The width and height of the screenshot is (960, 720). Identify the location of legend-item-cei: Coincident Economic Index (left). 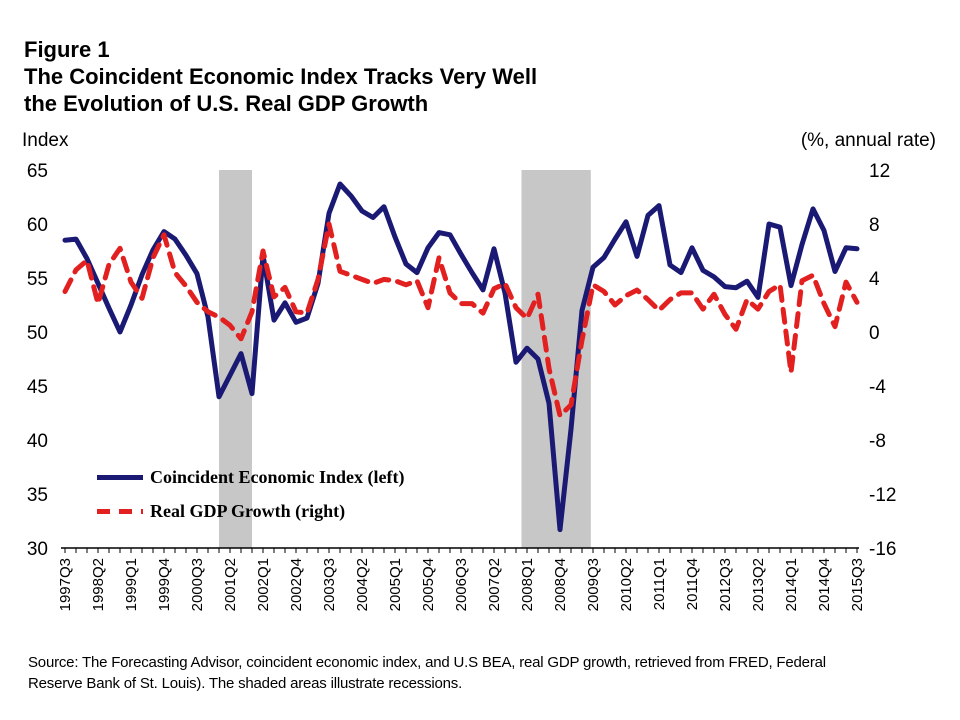
(250, 477).